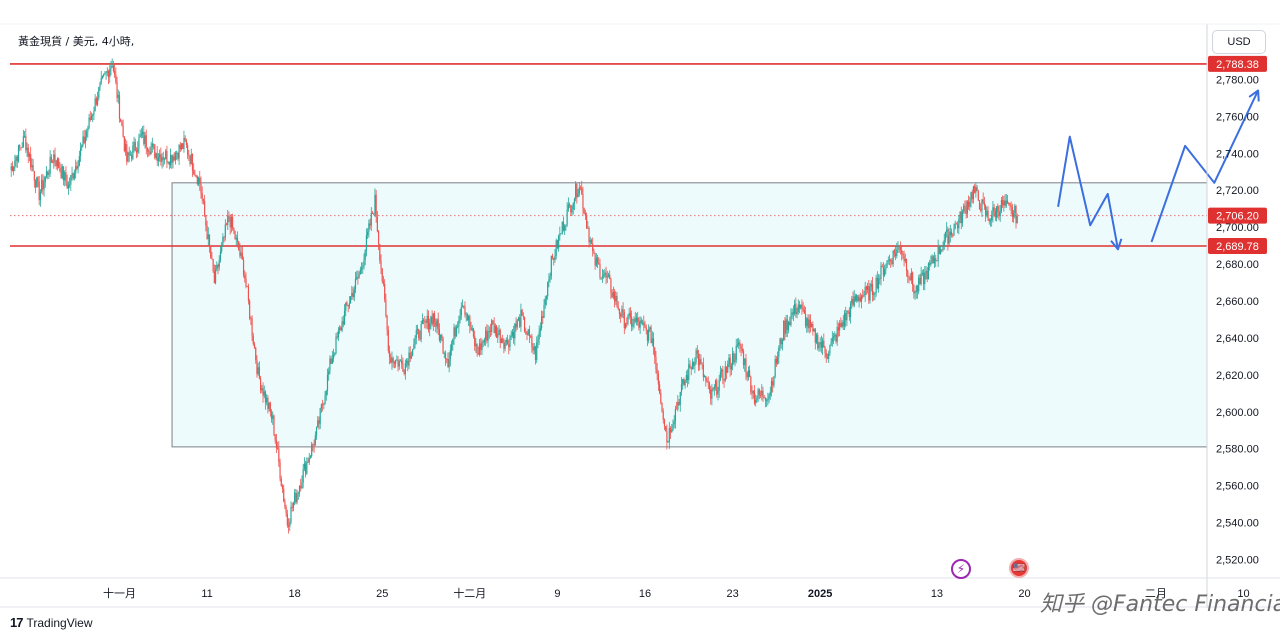 This screenshot has width=1280, height=640. What do you see at coordinates (1237, 154) in the screenshot?
I see `y-tick-label: 2,740.00` at bounding box center [1237, 154].